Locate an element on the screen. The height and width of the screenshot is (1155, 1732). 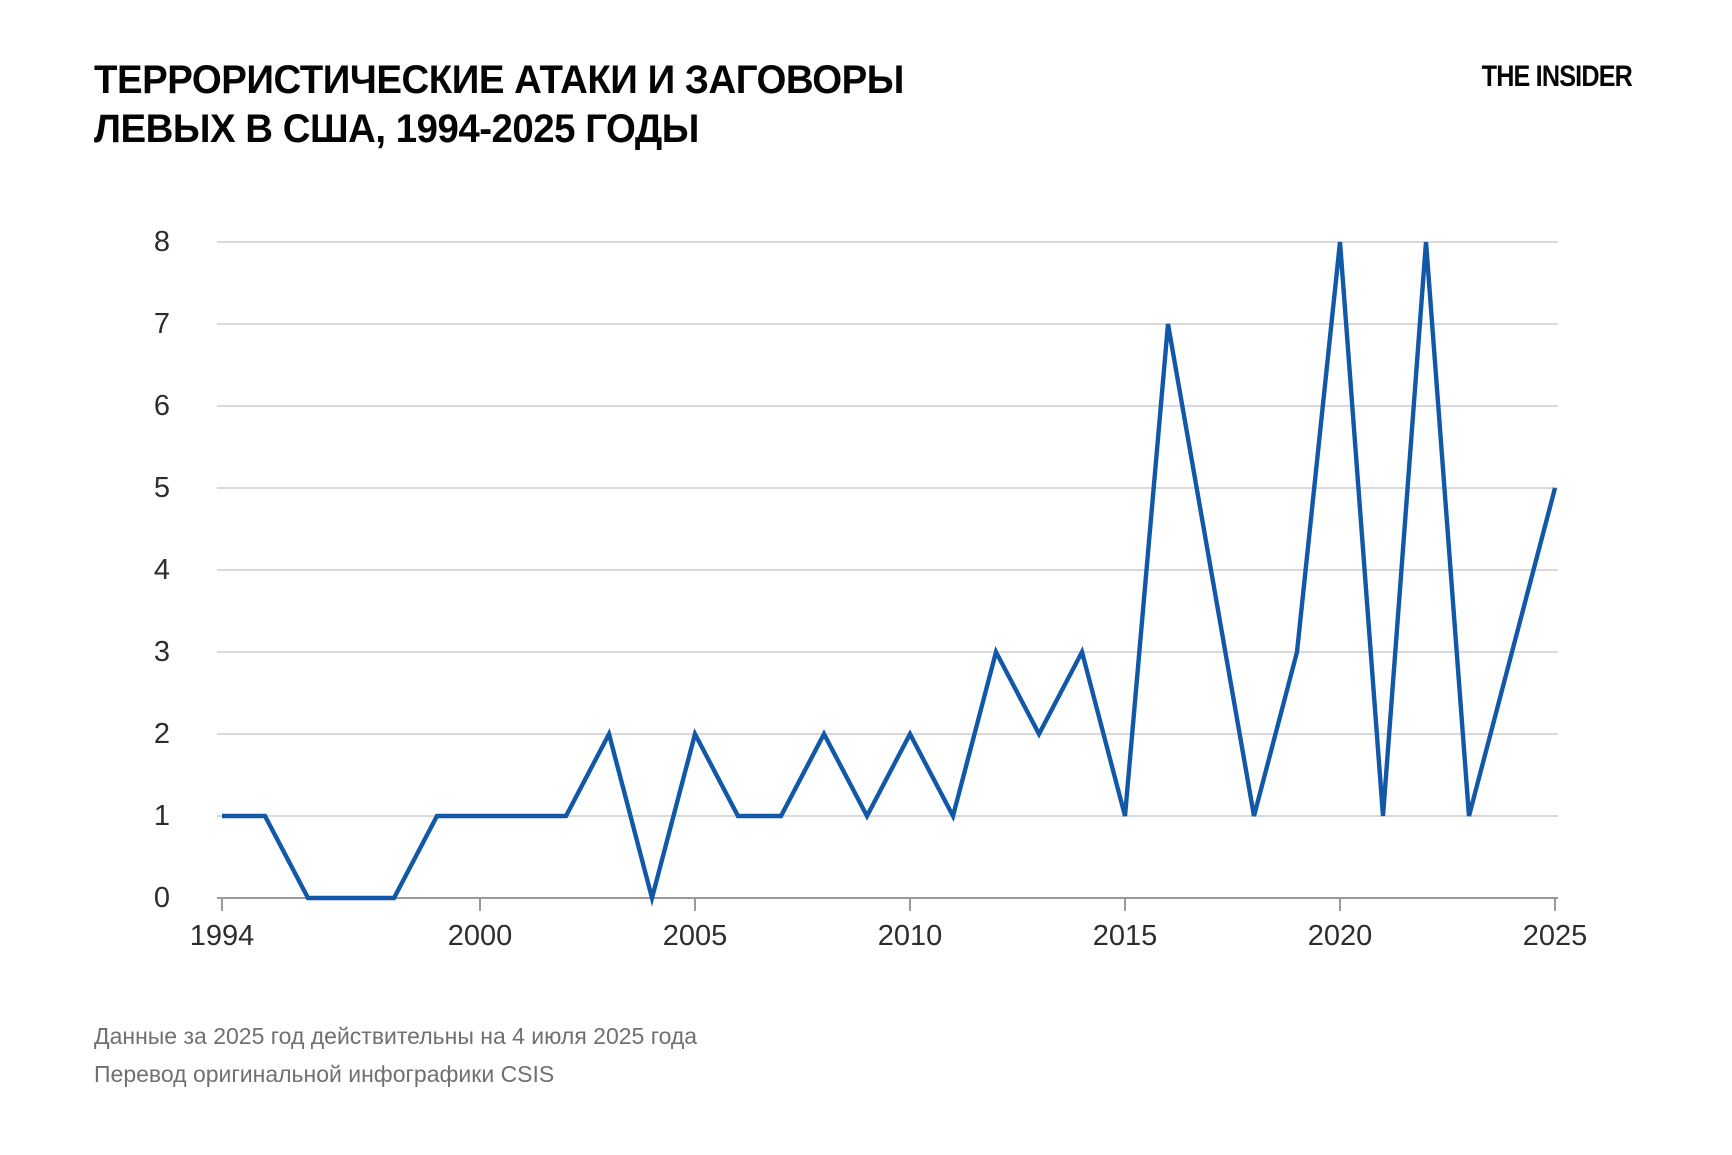
y-axis-tick-label: 0 is located at coordinates (161, 898).